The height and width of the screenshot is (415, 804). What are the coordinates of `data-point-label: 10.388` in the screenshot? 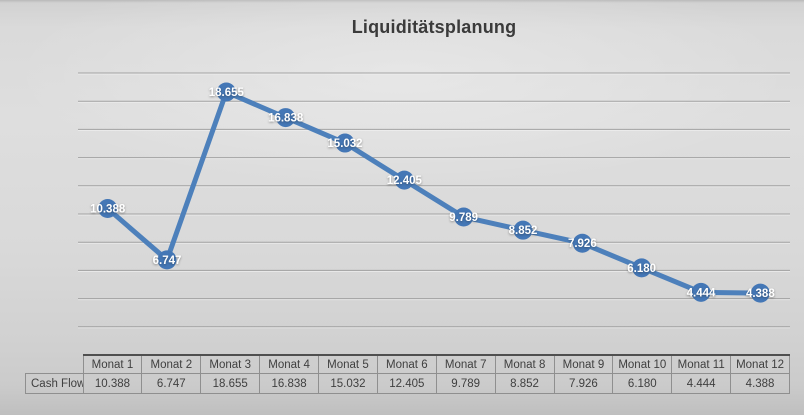 It's located at (108, 210).